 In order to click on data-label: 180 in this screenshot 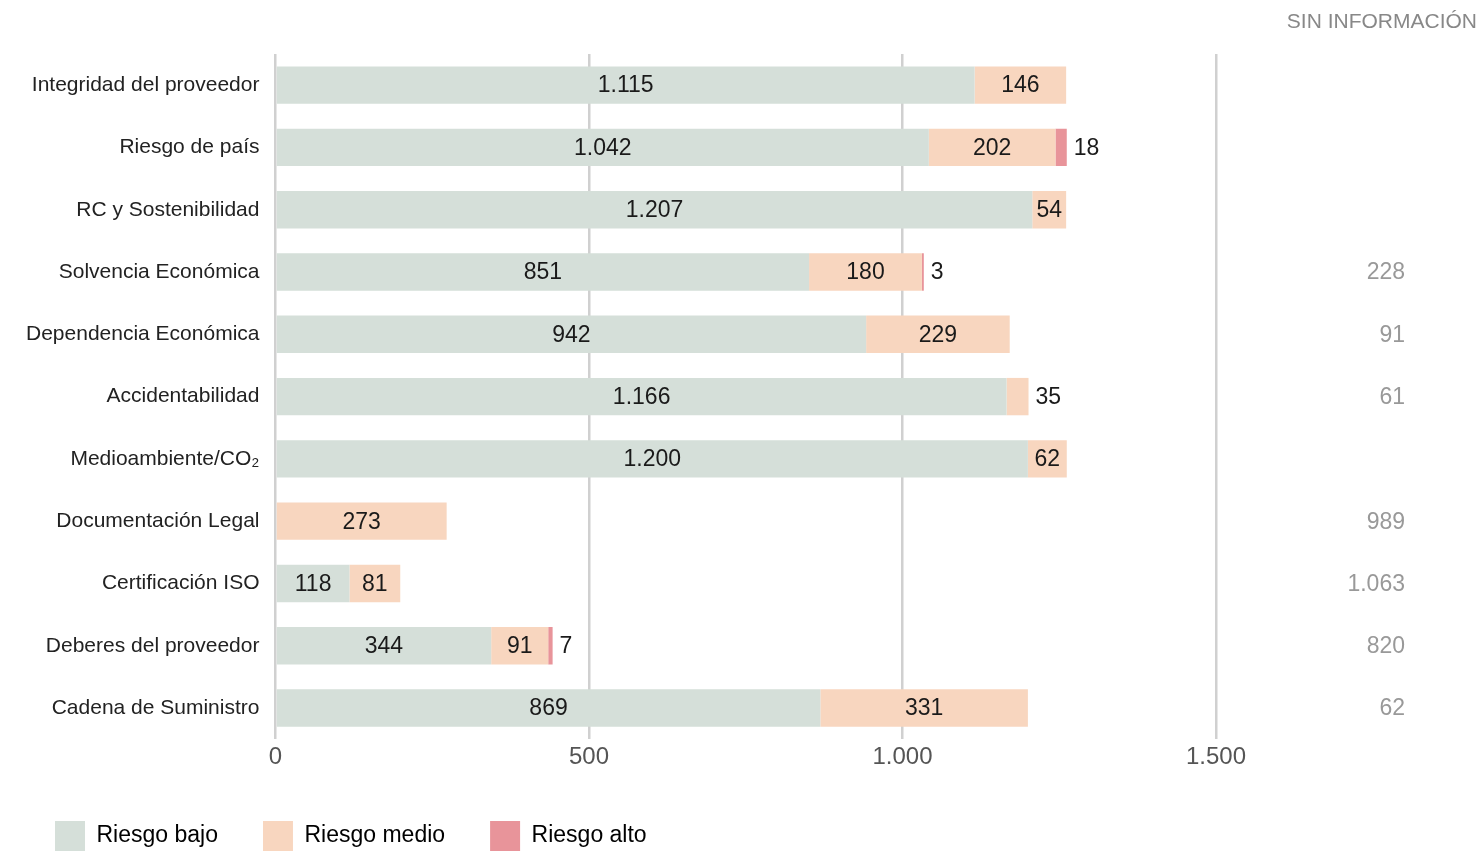, I will do `click(865, 271)`.